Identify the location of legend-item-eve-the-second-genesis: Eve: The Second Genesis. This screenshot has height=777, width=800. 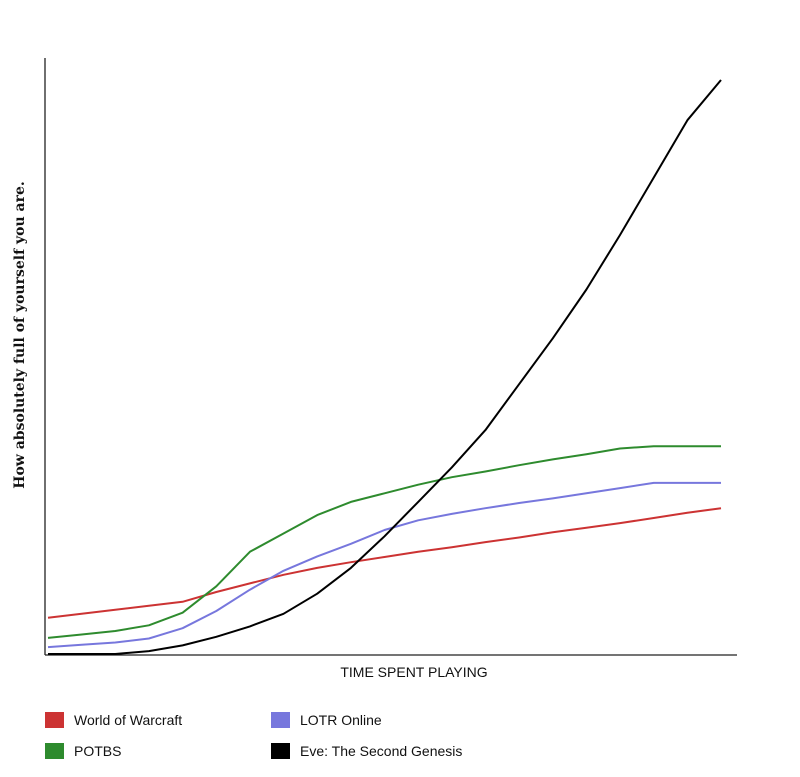
(366, 751).